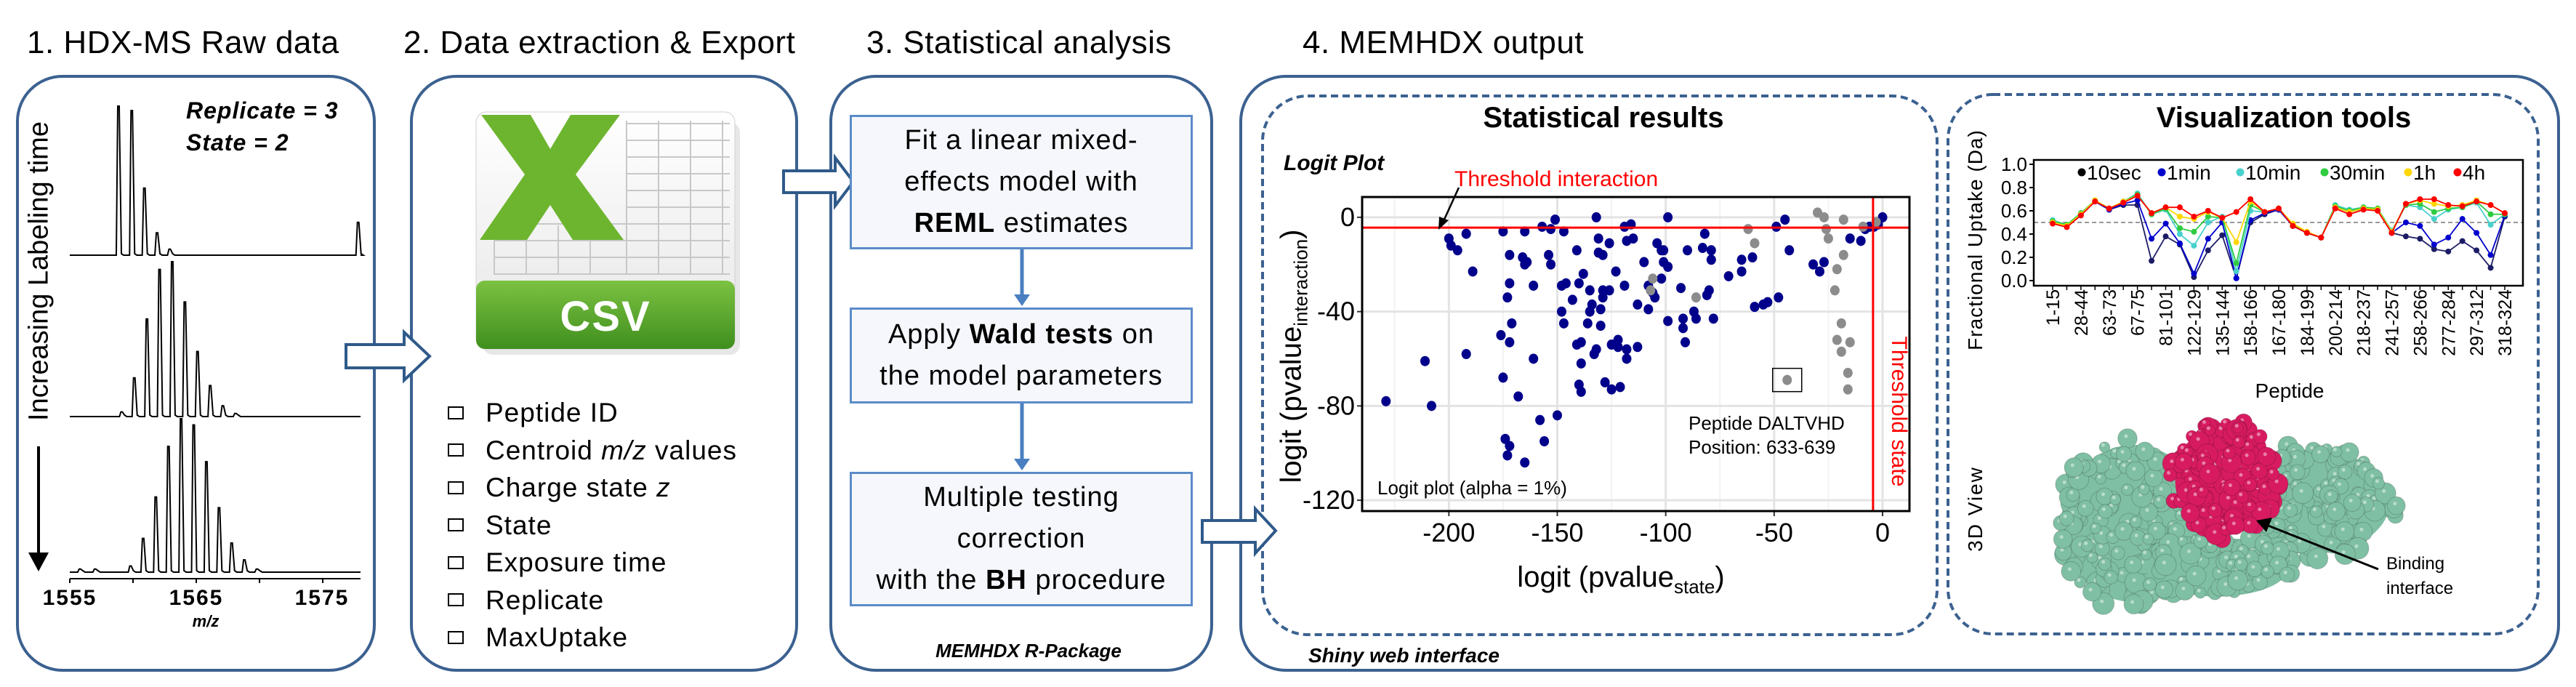 The height and width of the screenshot is (687, 2576). What do you see at coordinates (592, 600) in the screenshot?
I see `field-replicate: Replicate` at bounding box center [592, 600].